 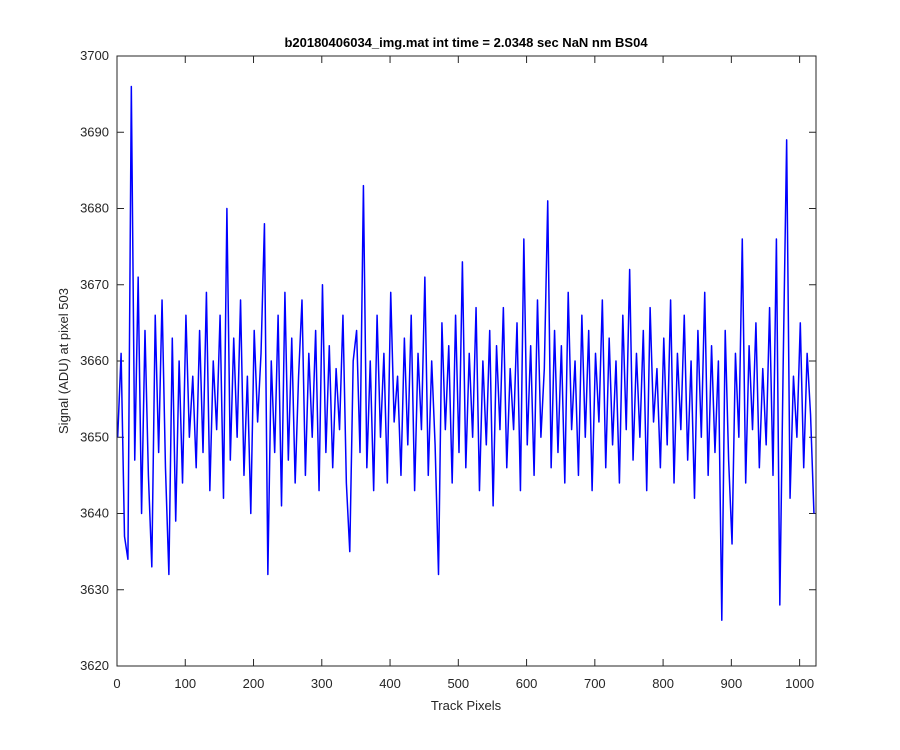 What do you see at coordinates (799, 683) in the screenshot?
I see `x-tick-label: 1000` at bounding box center [799, 683].